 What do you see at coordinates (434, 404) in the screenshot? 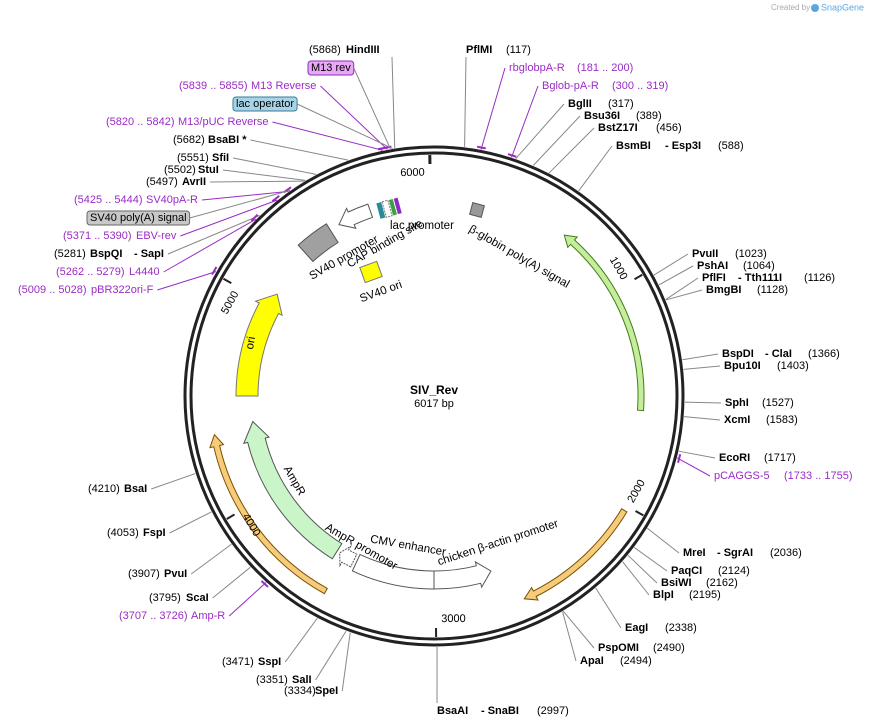
I see `plasmid-length: 6017 bp` at bounding box center [434, 404].